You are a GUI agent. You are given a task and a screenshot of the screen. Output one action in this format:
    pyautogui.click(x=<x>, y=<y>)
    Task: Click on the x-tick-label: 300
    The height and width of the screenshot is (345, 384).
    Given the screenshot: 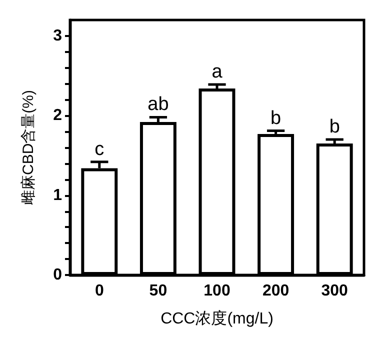 What is the action you would take?
    pyautogui.click(x=334, y=291)
    